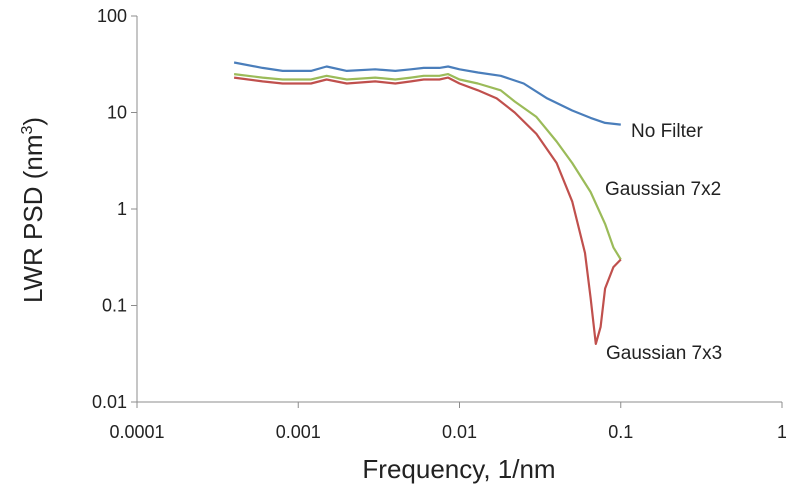 The width and height of the screenshot is (786, 495). Describe the element at coordinates (33, 219) in the screenshot. I see `y-axis-title-main: LWR PSD (nm` at that location.